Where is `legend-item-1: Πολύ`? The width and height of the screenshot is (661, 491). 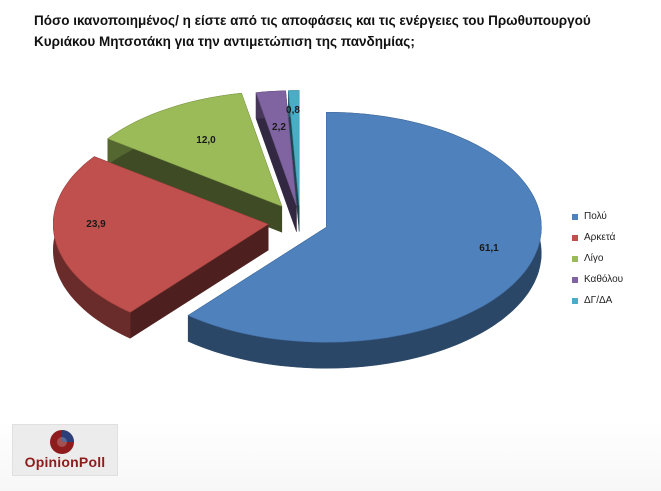 legend-item-1: Πολύ is located at coordinates (597, 216).